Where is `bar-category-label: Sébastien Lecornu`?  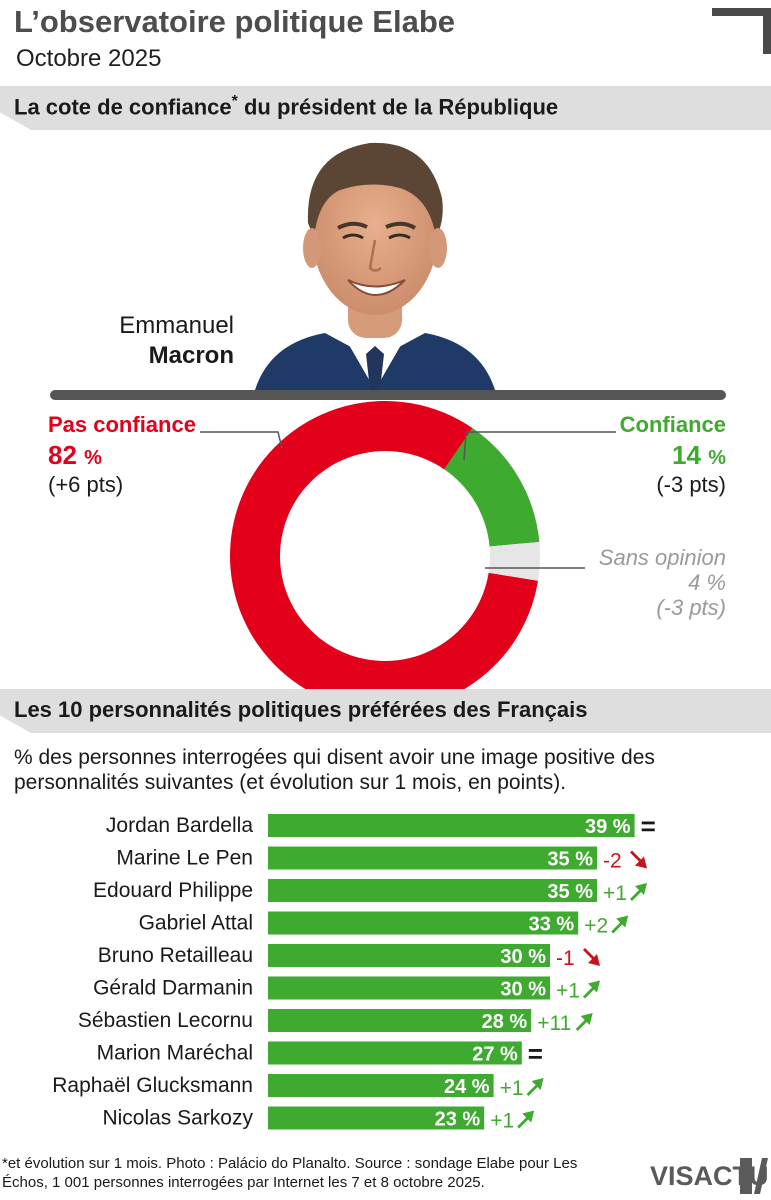 bar-category-label: Sébastien Lecornu is located at coordinates (165, 1020).